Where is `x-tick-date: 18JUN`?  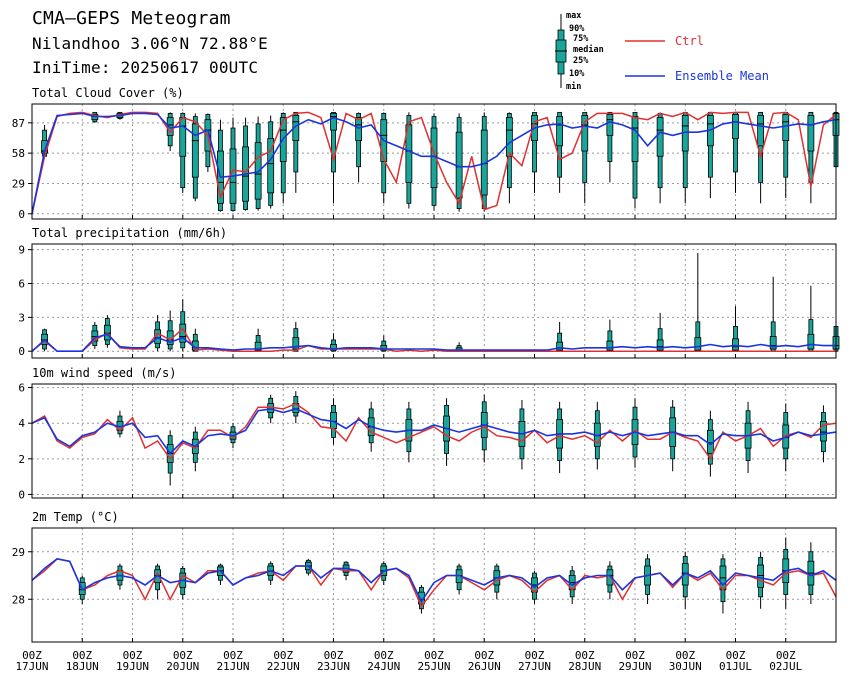
x-tick-date: 18JUN is located at coordinates (82, 666).